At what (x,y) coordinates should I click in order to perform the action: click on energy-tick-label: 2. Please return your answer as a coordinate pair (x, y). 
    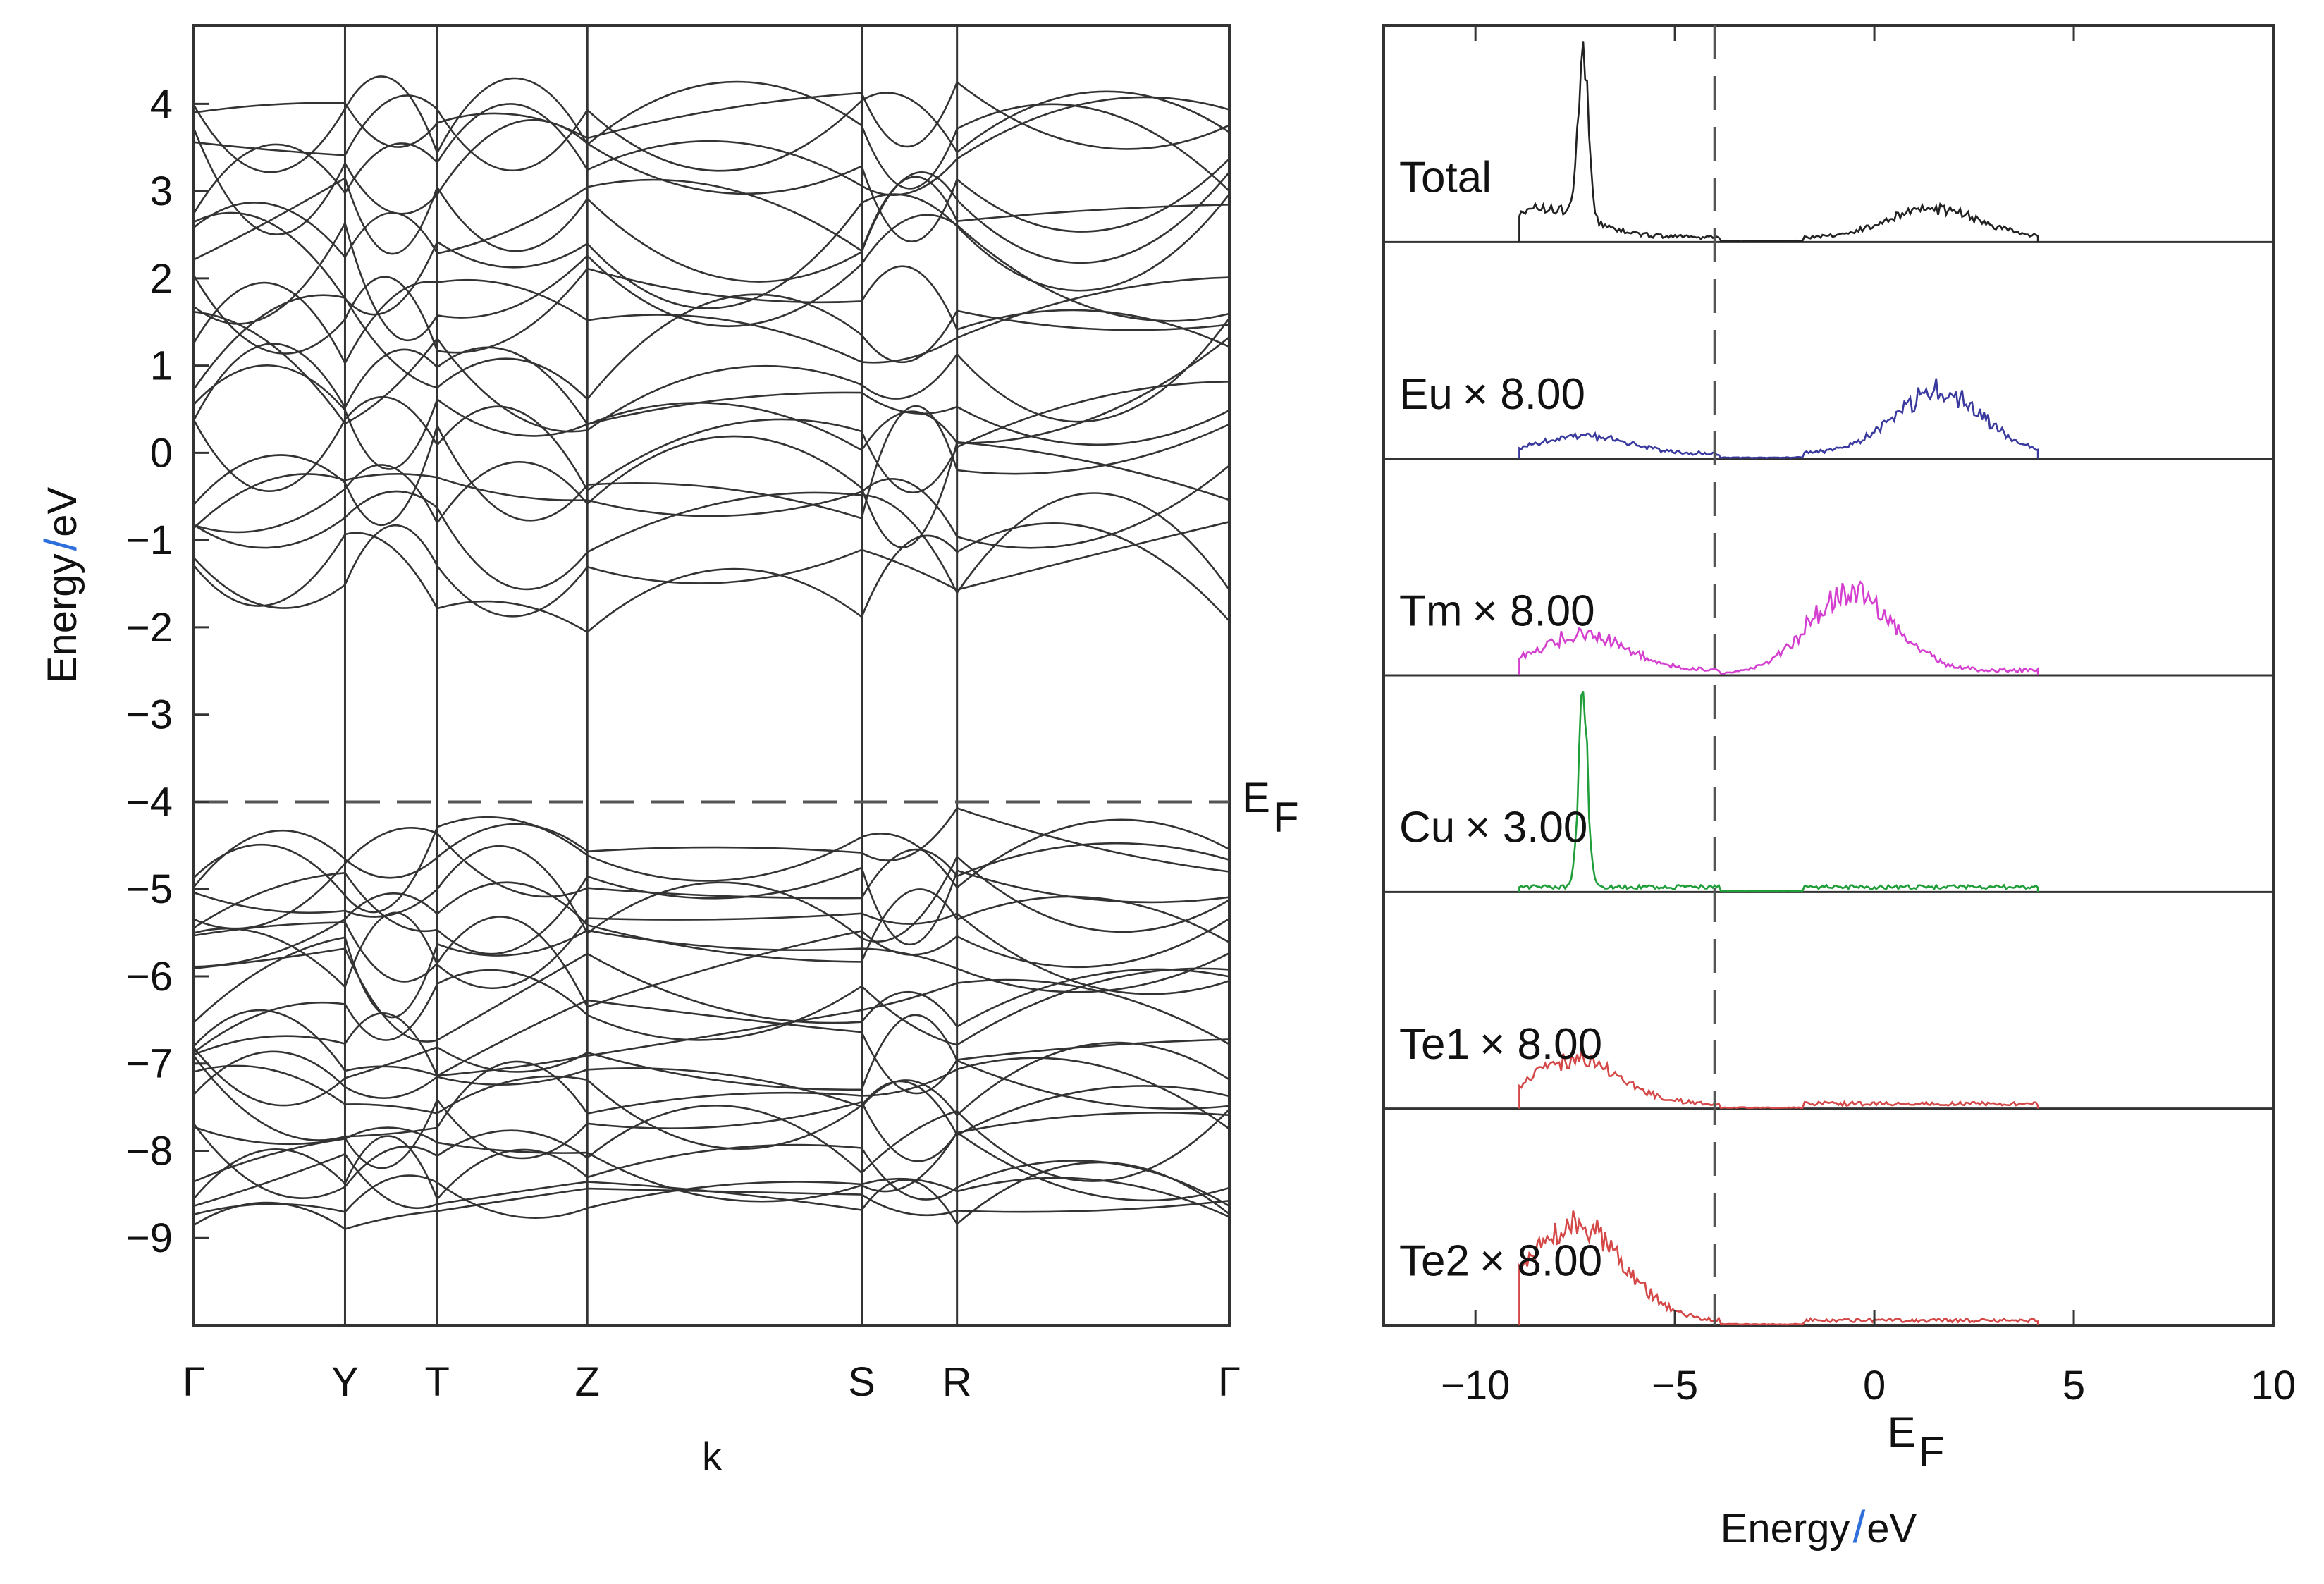
    Looking at the image, I should click on (161, 279).